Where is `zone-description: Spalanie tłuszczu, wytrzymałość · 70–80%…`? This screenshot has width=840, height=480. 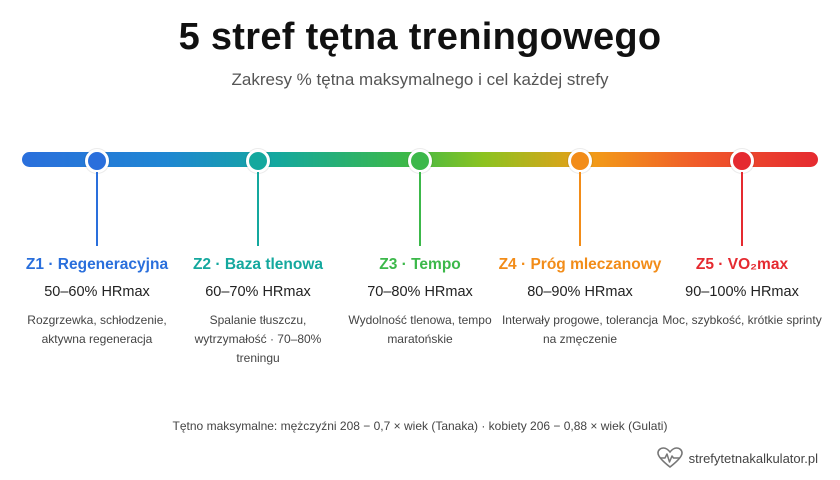 zone-description: Spalanie tłuszczu, wytrzymałość · 70–80%… is located at coordinates (258, 339).